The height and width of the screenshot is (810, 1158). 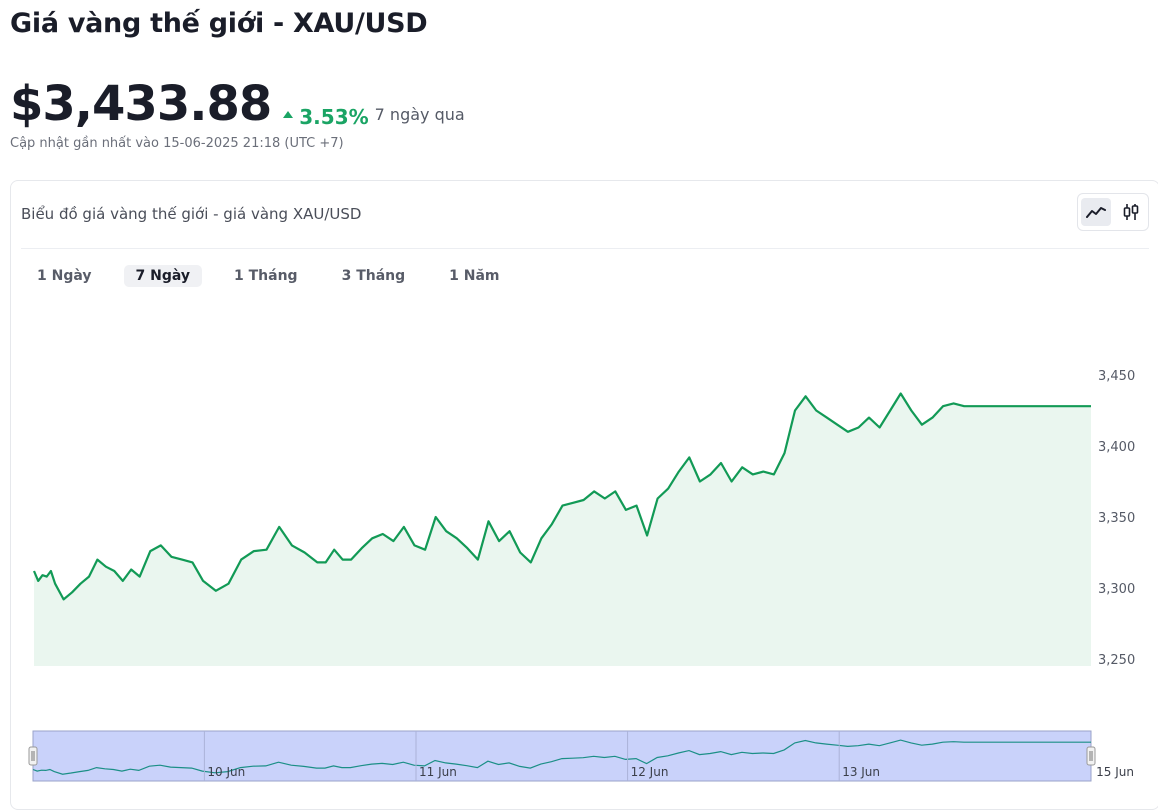 I want to click on tab-7-days: 7 Ngày, so click(x=162, y=276).